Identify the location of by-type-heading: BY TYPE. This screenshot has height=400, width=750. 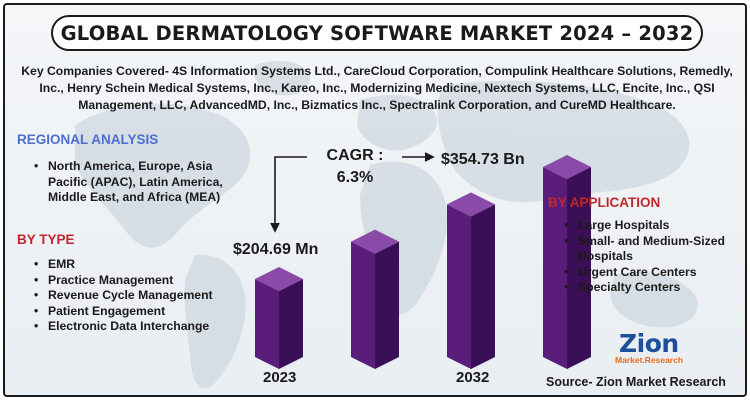
(46, 239).